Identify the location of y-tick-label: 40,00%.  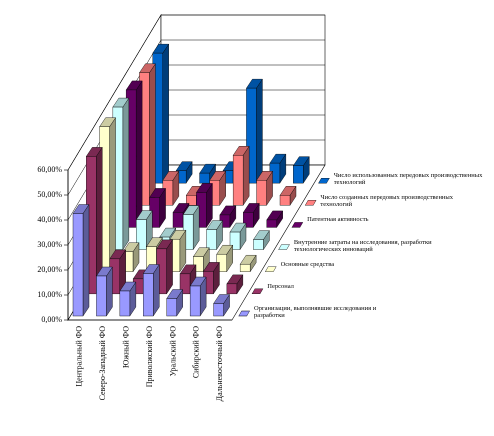
(49, 219).